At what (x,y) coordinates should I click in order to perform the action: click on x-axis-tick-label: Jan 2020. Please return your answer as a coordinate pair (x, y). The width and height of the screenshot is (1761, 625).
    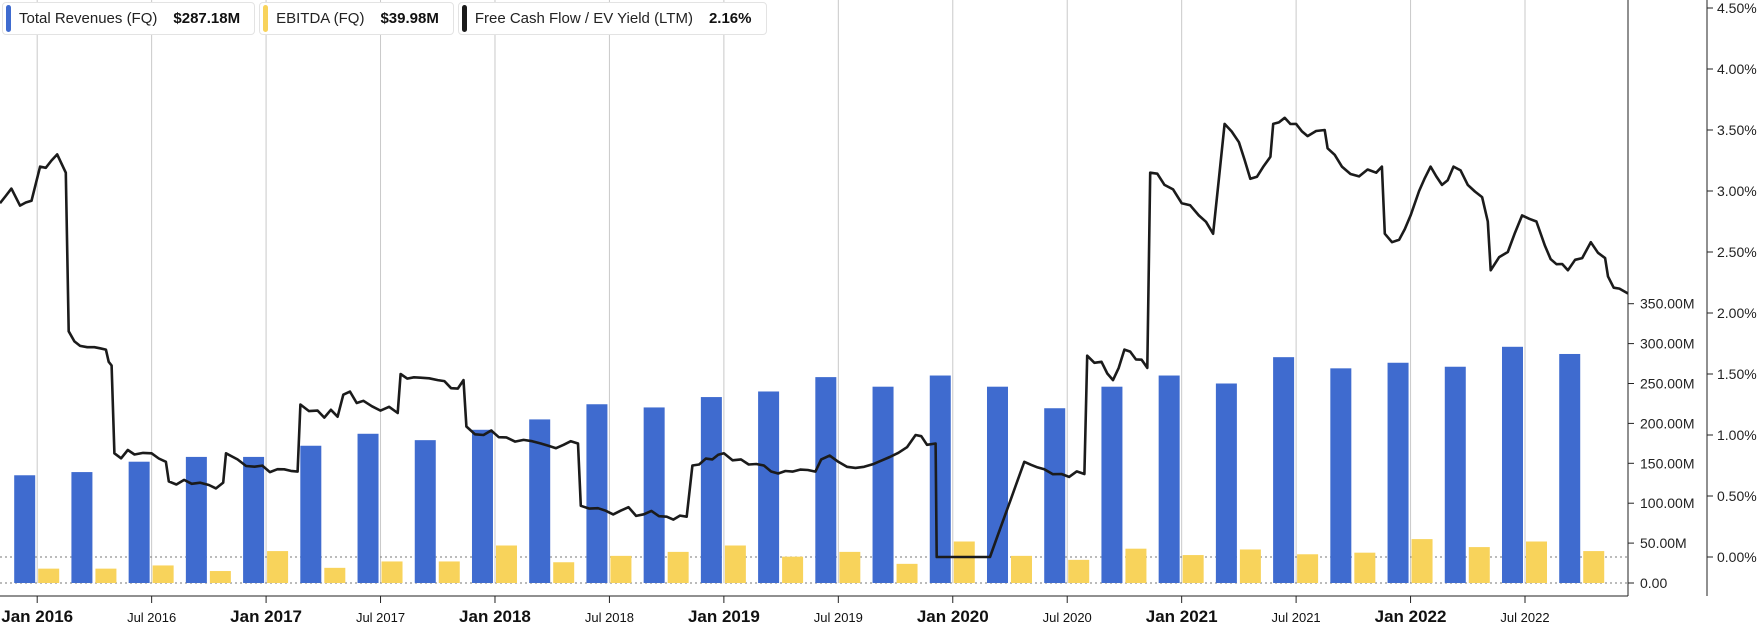
    Looking at the image, I should click on (953, 616).